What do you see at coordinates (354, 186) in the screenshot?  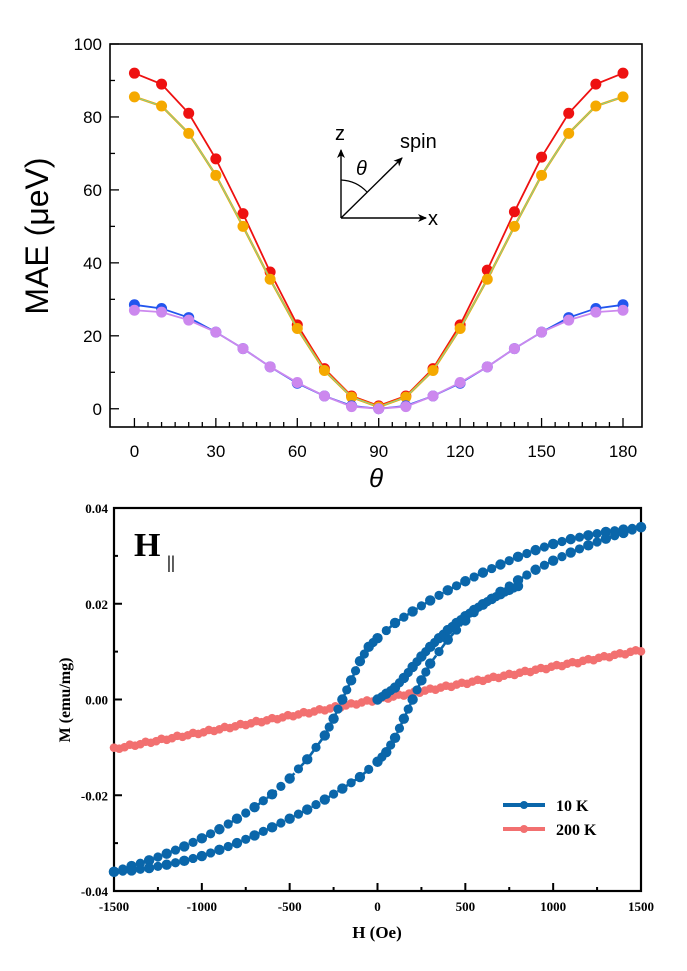 I see `theta-arc` at bounding box center [354, 186].